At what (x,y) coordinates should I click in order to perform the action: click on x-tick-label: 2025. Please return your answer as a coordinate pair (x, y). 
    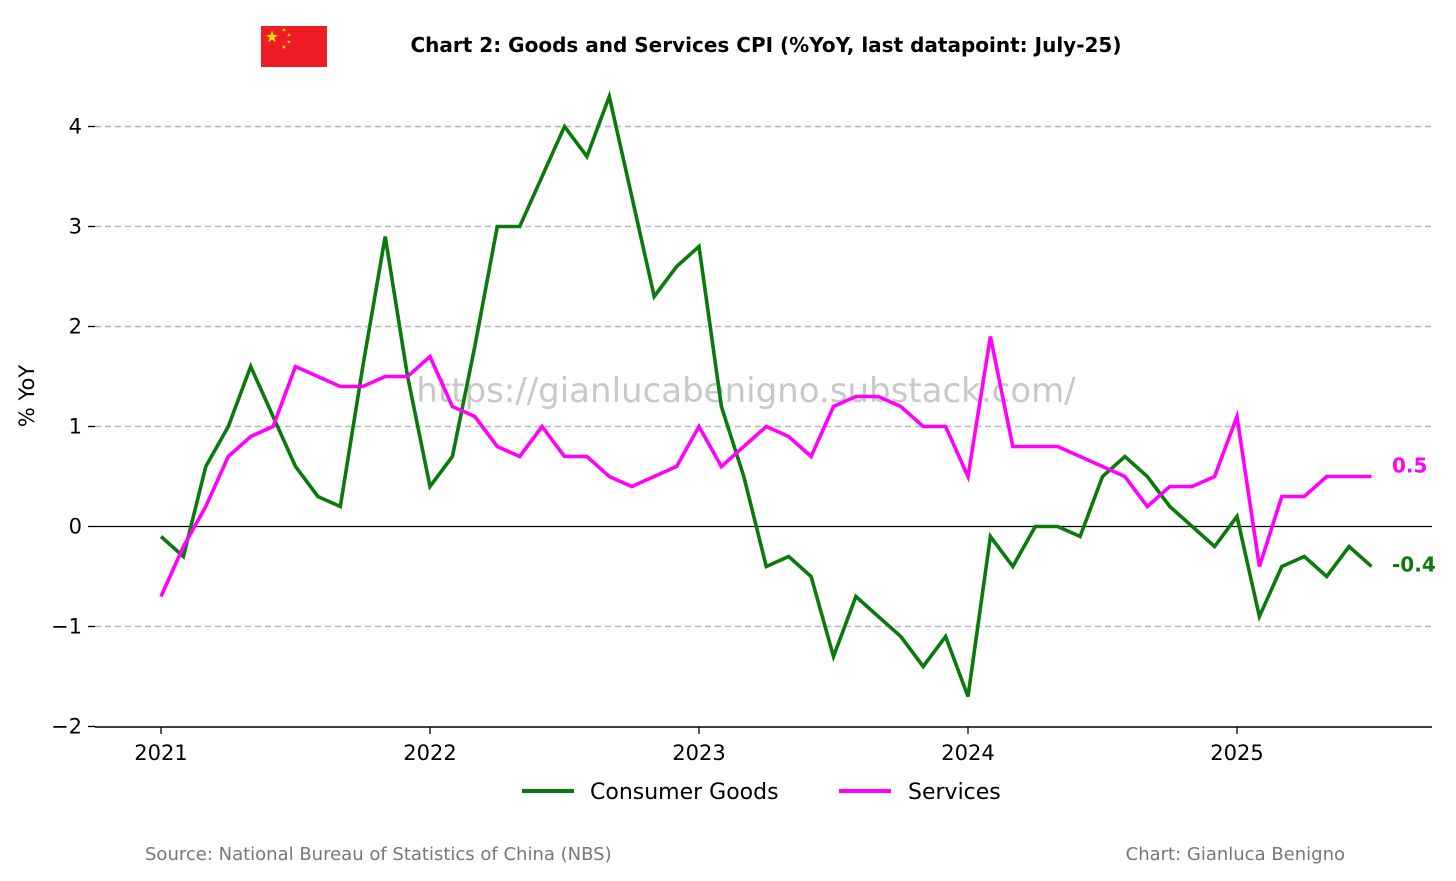
    Looking at the image, I should click on (1236, 753).